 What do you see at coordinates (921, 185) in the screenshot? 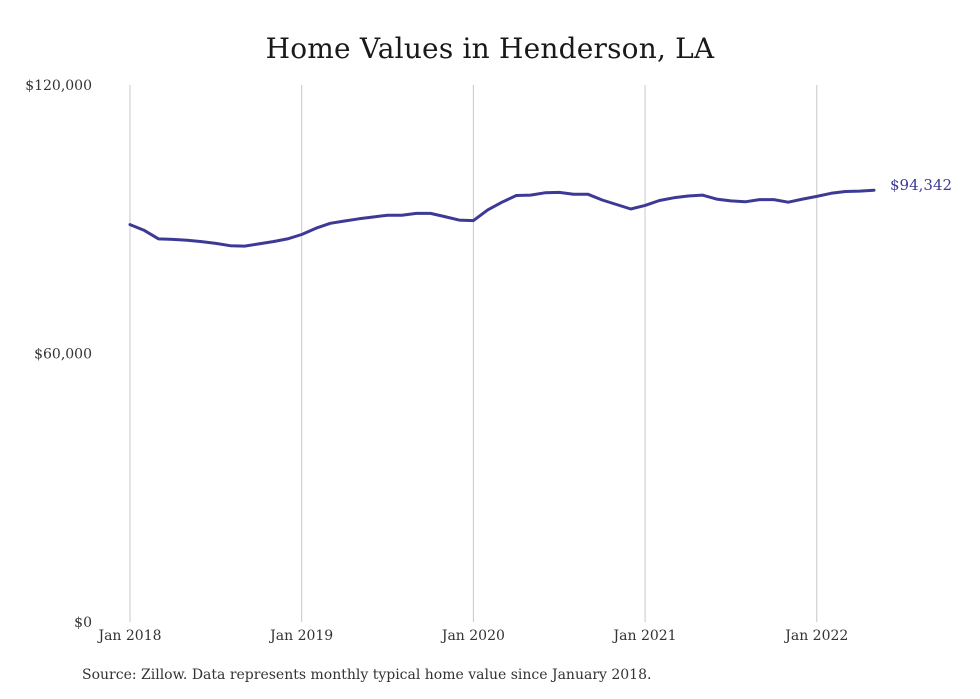
I see `end-value-label: $94,342` at bounding box center [921, 185].